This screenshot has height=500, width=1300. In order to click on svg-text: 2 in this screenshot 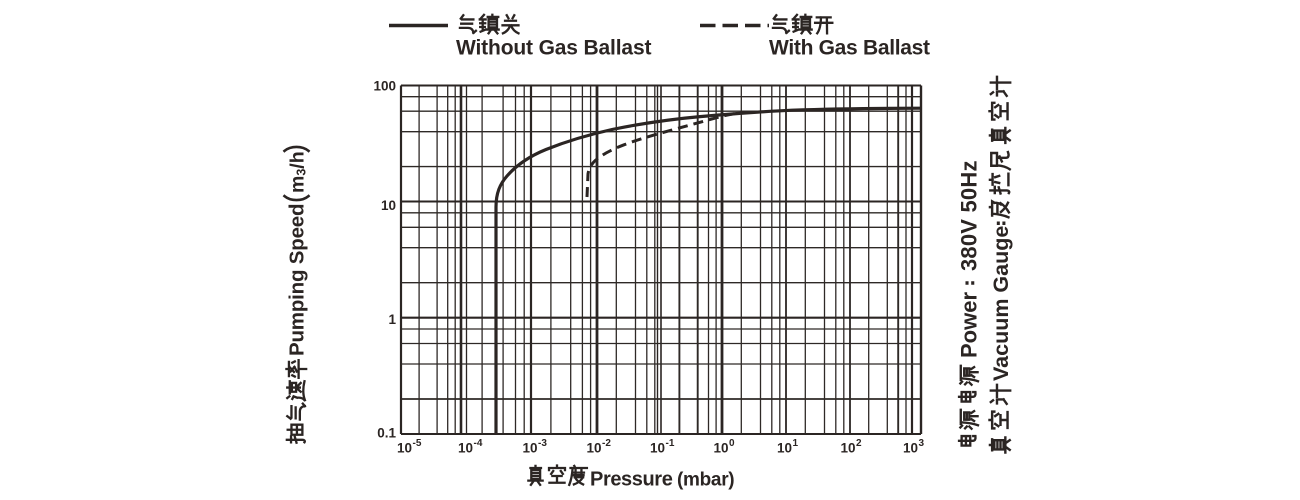, I will do `click(859, 443)`.